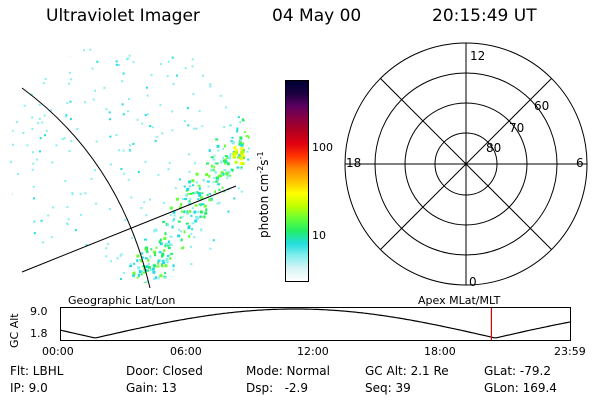 The image size is (600, 400). Describe the element at coordinates (353, 163) in the screenshot. I see `mlt-label-left: 18` at that location.